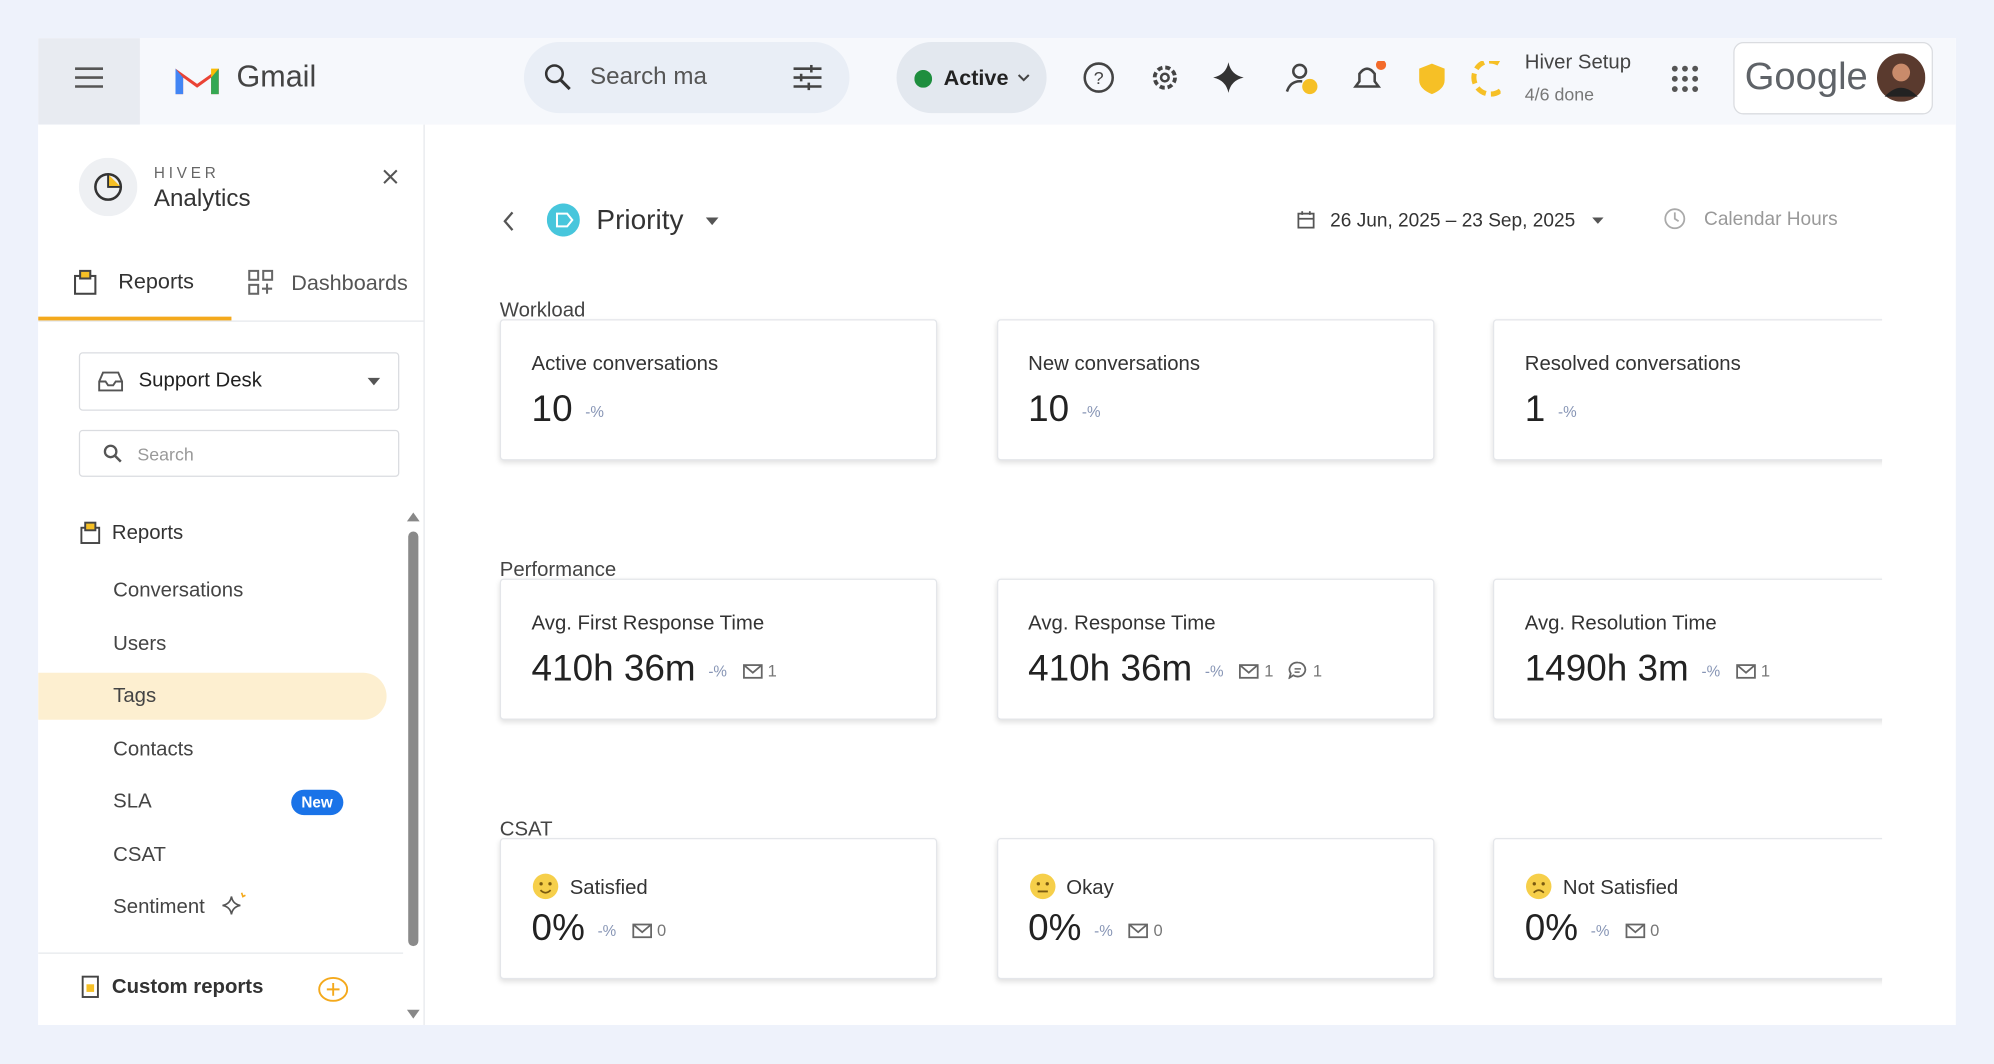  What do you see at coordinates (333, 989) in the screenshot?
I see `add-button` at bounding box center [333, 989].